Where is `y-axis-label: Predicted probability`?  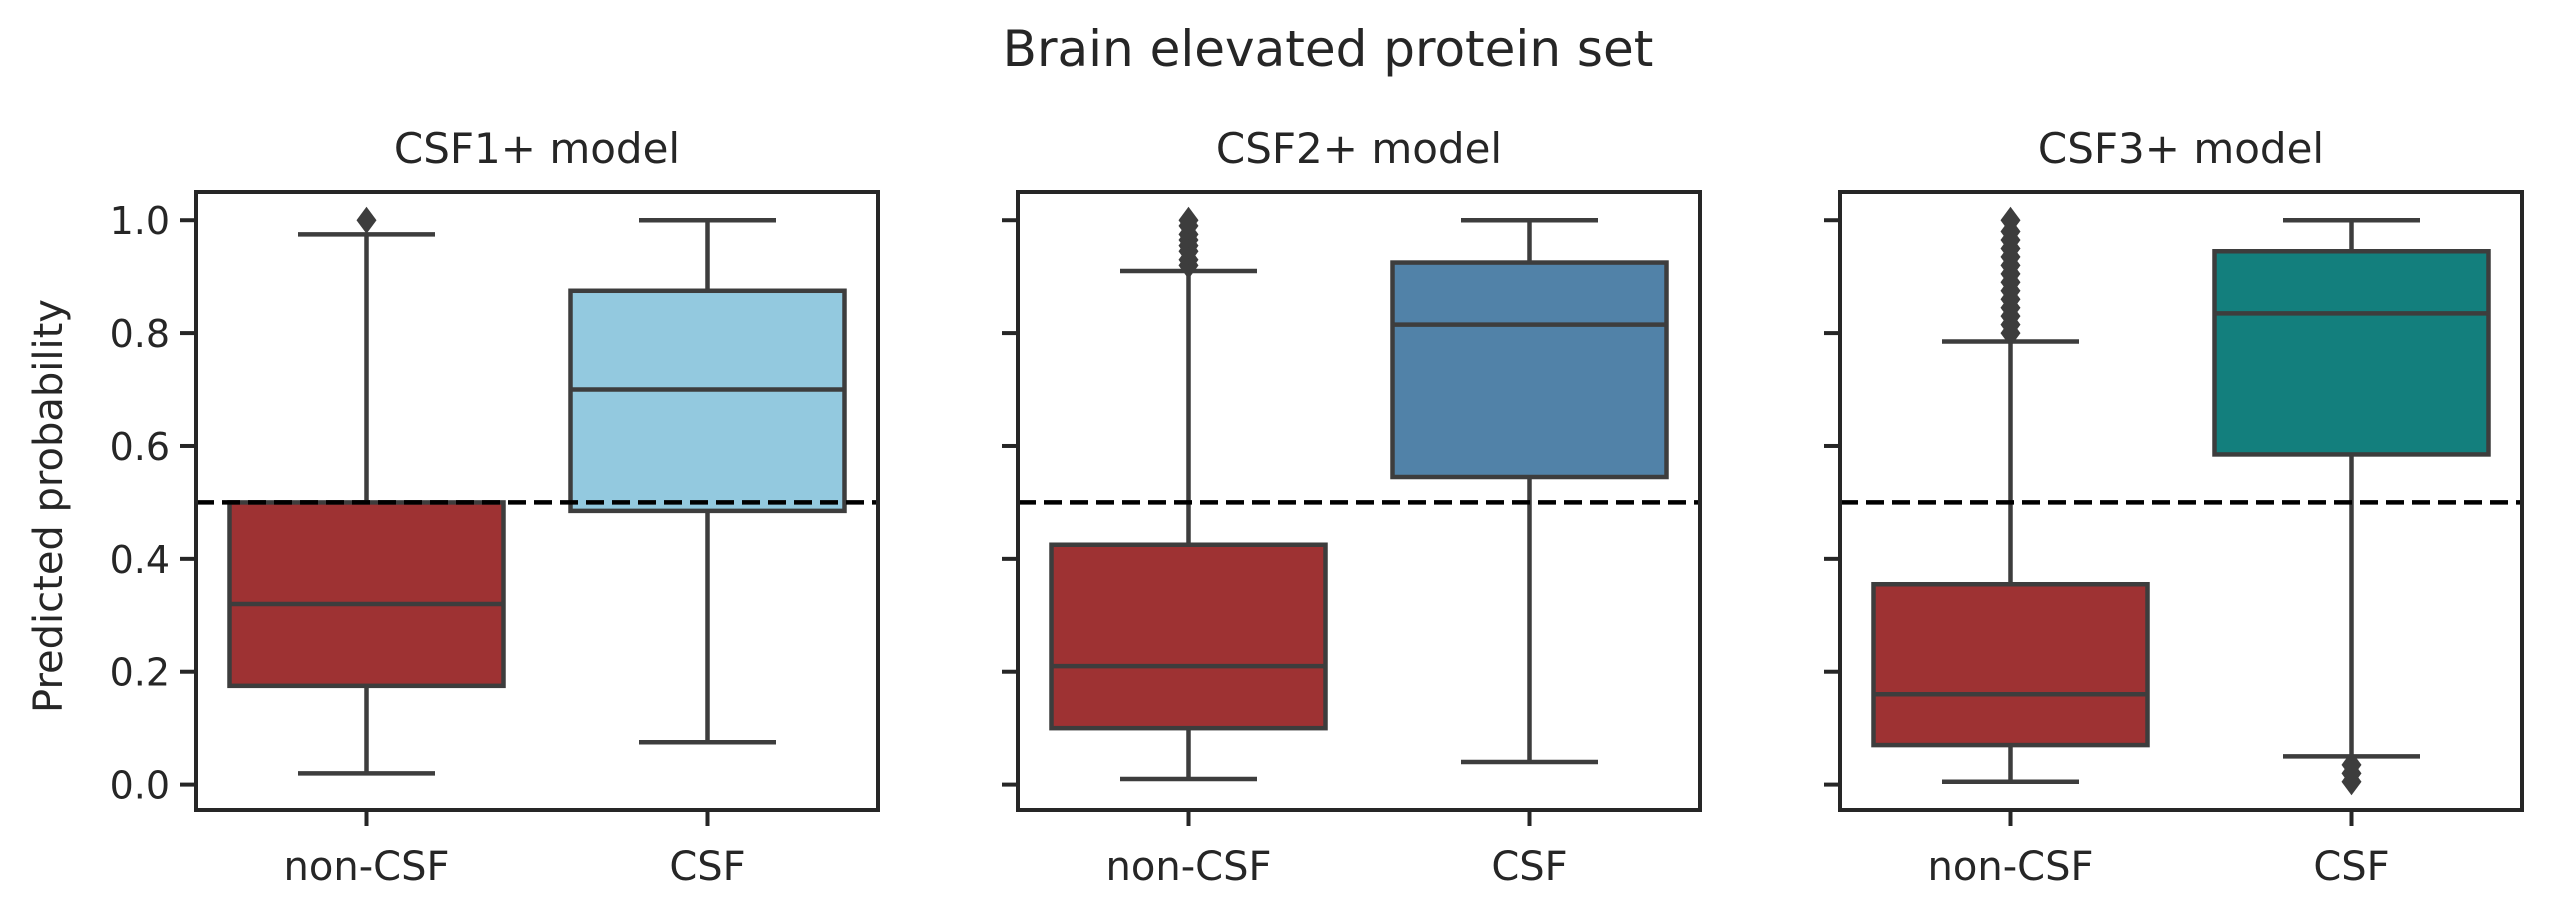 y-axis-label: Predicted probability is located at coordinates (49, 506).